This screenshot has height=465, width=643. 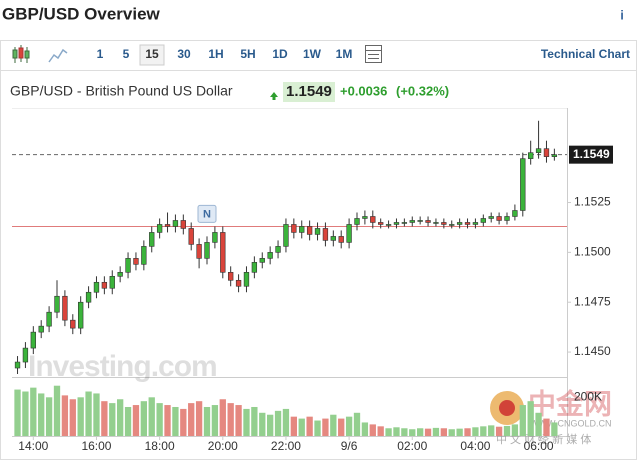 What do you see at coordinates (312, 54) in the screenshot?
I see `interval-button: 1W` at bounding box center [312, 54].